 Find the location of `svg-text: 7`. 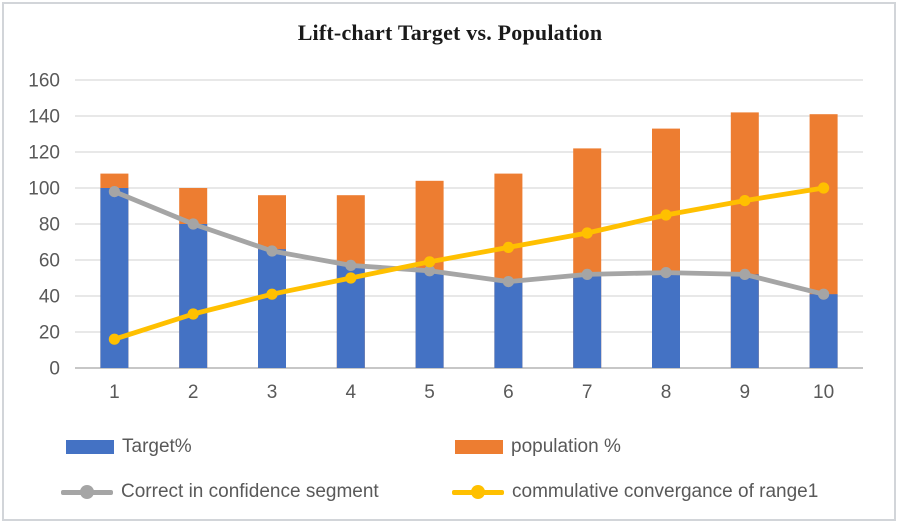

svg-text: 7 is located at coordinates (587, 392).